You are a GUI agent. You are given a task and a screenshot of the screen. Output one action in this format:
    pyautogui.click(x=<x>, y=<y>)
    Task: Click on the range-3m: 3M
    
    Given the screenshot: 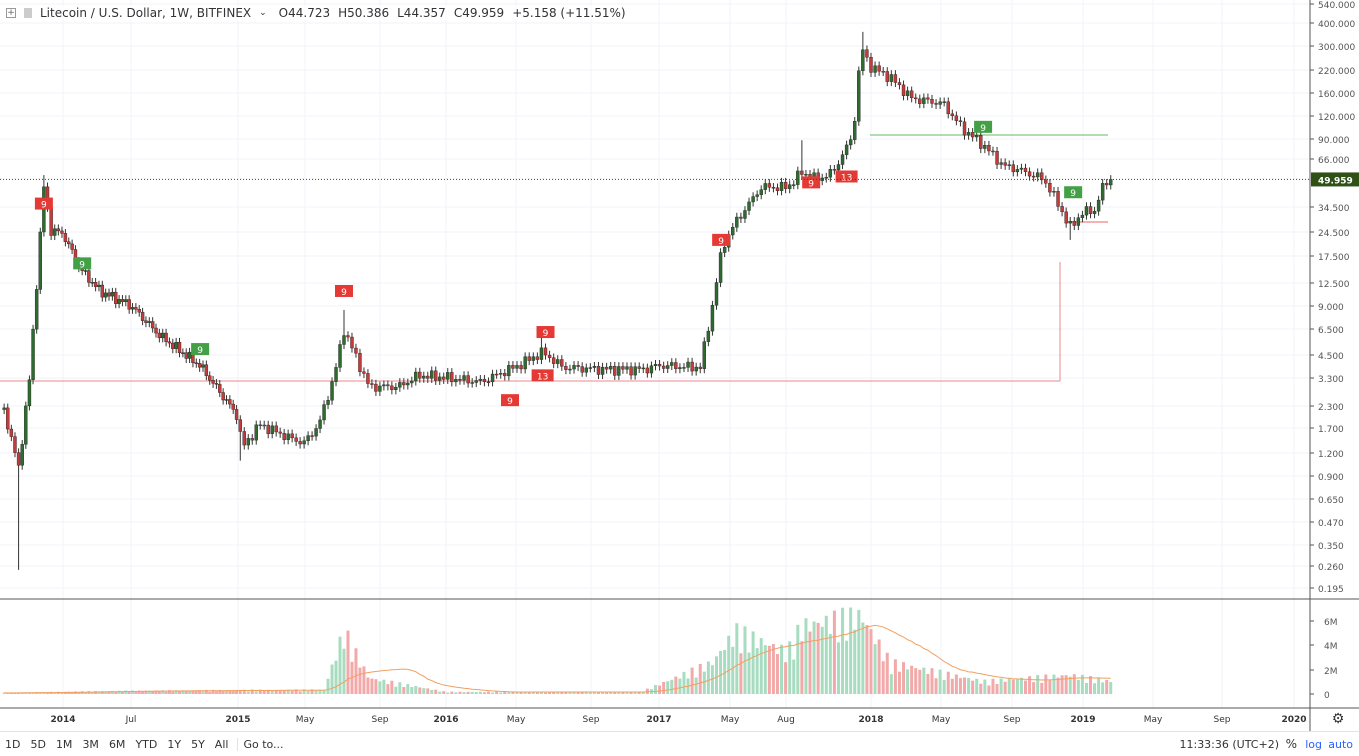 What is the action you would take?
    pyautogui.click(x=90, y=744)
    